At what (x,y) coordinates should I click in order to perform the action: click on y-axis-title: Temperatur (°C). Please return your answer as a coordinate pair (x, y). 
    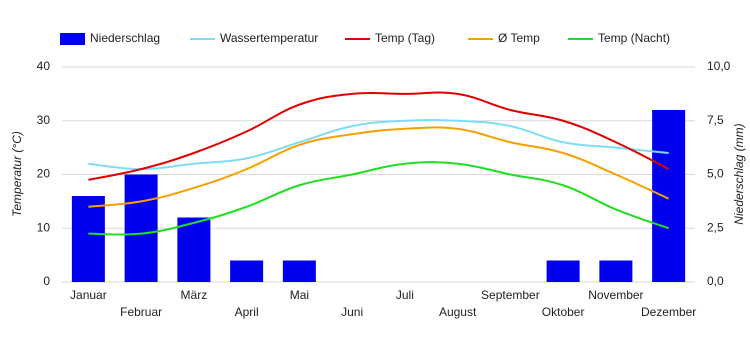
    Looking at the image, I should click on (17, 174).